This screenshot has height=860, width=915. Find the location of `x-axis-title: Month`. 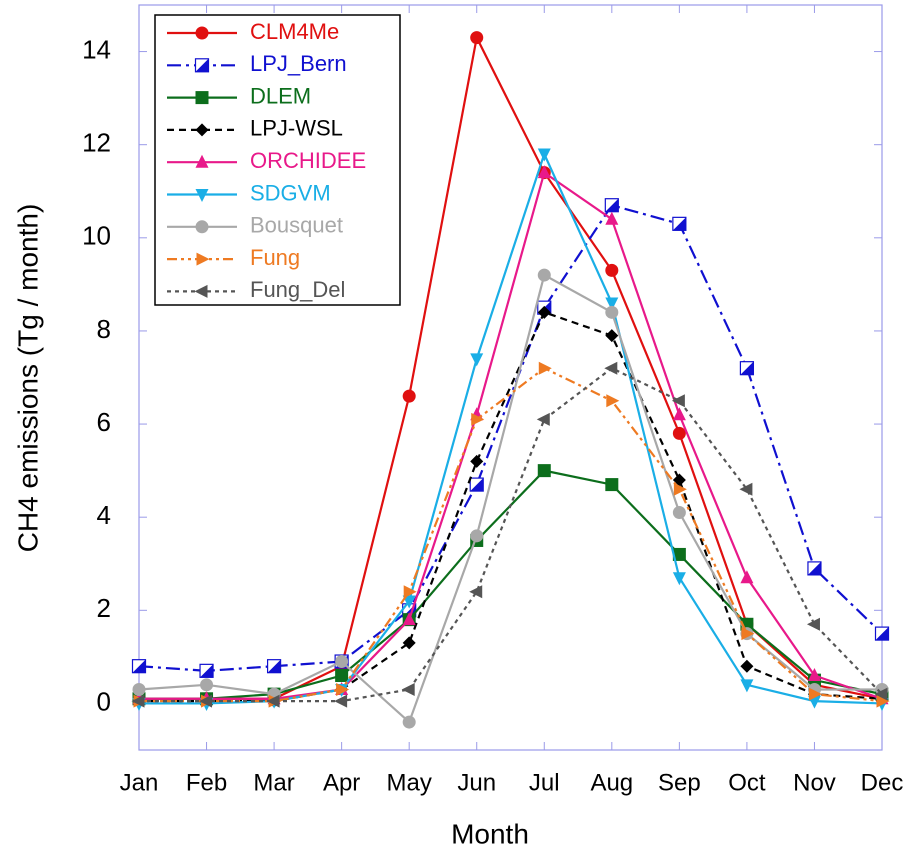

x-axis-title: Month is located at coordinates (490, 833).